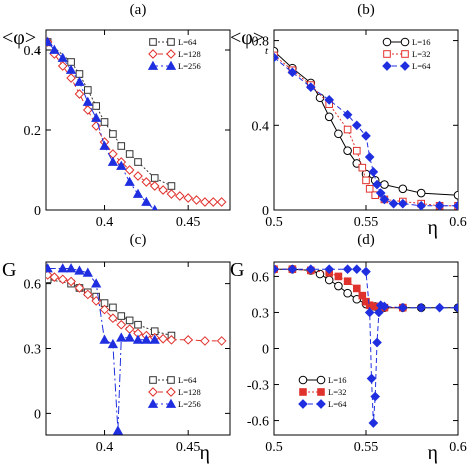 This screenshot has height=465, width=469. Describe the element at coordinates (189, 66) in the screenshot. I see `legend-label: L=256` at that location.